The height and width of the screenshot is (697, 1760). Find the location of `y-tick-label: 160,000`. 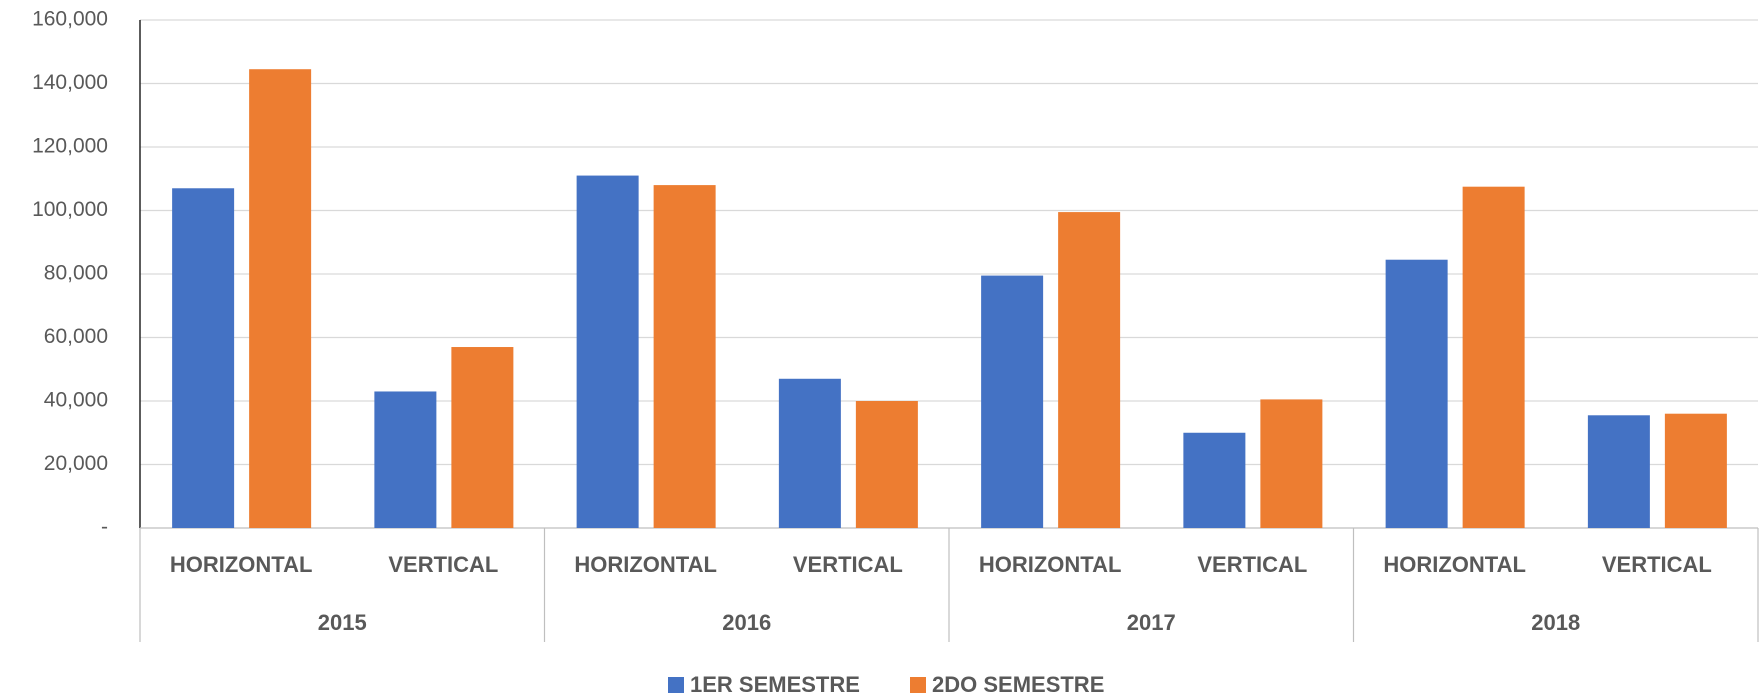

y-tick-label: 160,000 is located at coordinates (70, 19).